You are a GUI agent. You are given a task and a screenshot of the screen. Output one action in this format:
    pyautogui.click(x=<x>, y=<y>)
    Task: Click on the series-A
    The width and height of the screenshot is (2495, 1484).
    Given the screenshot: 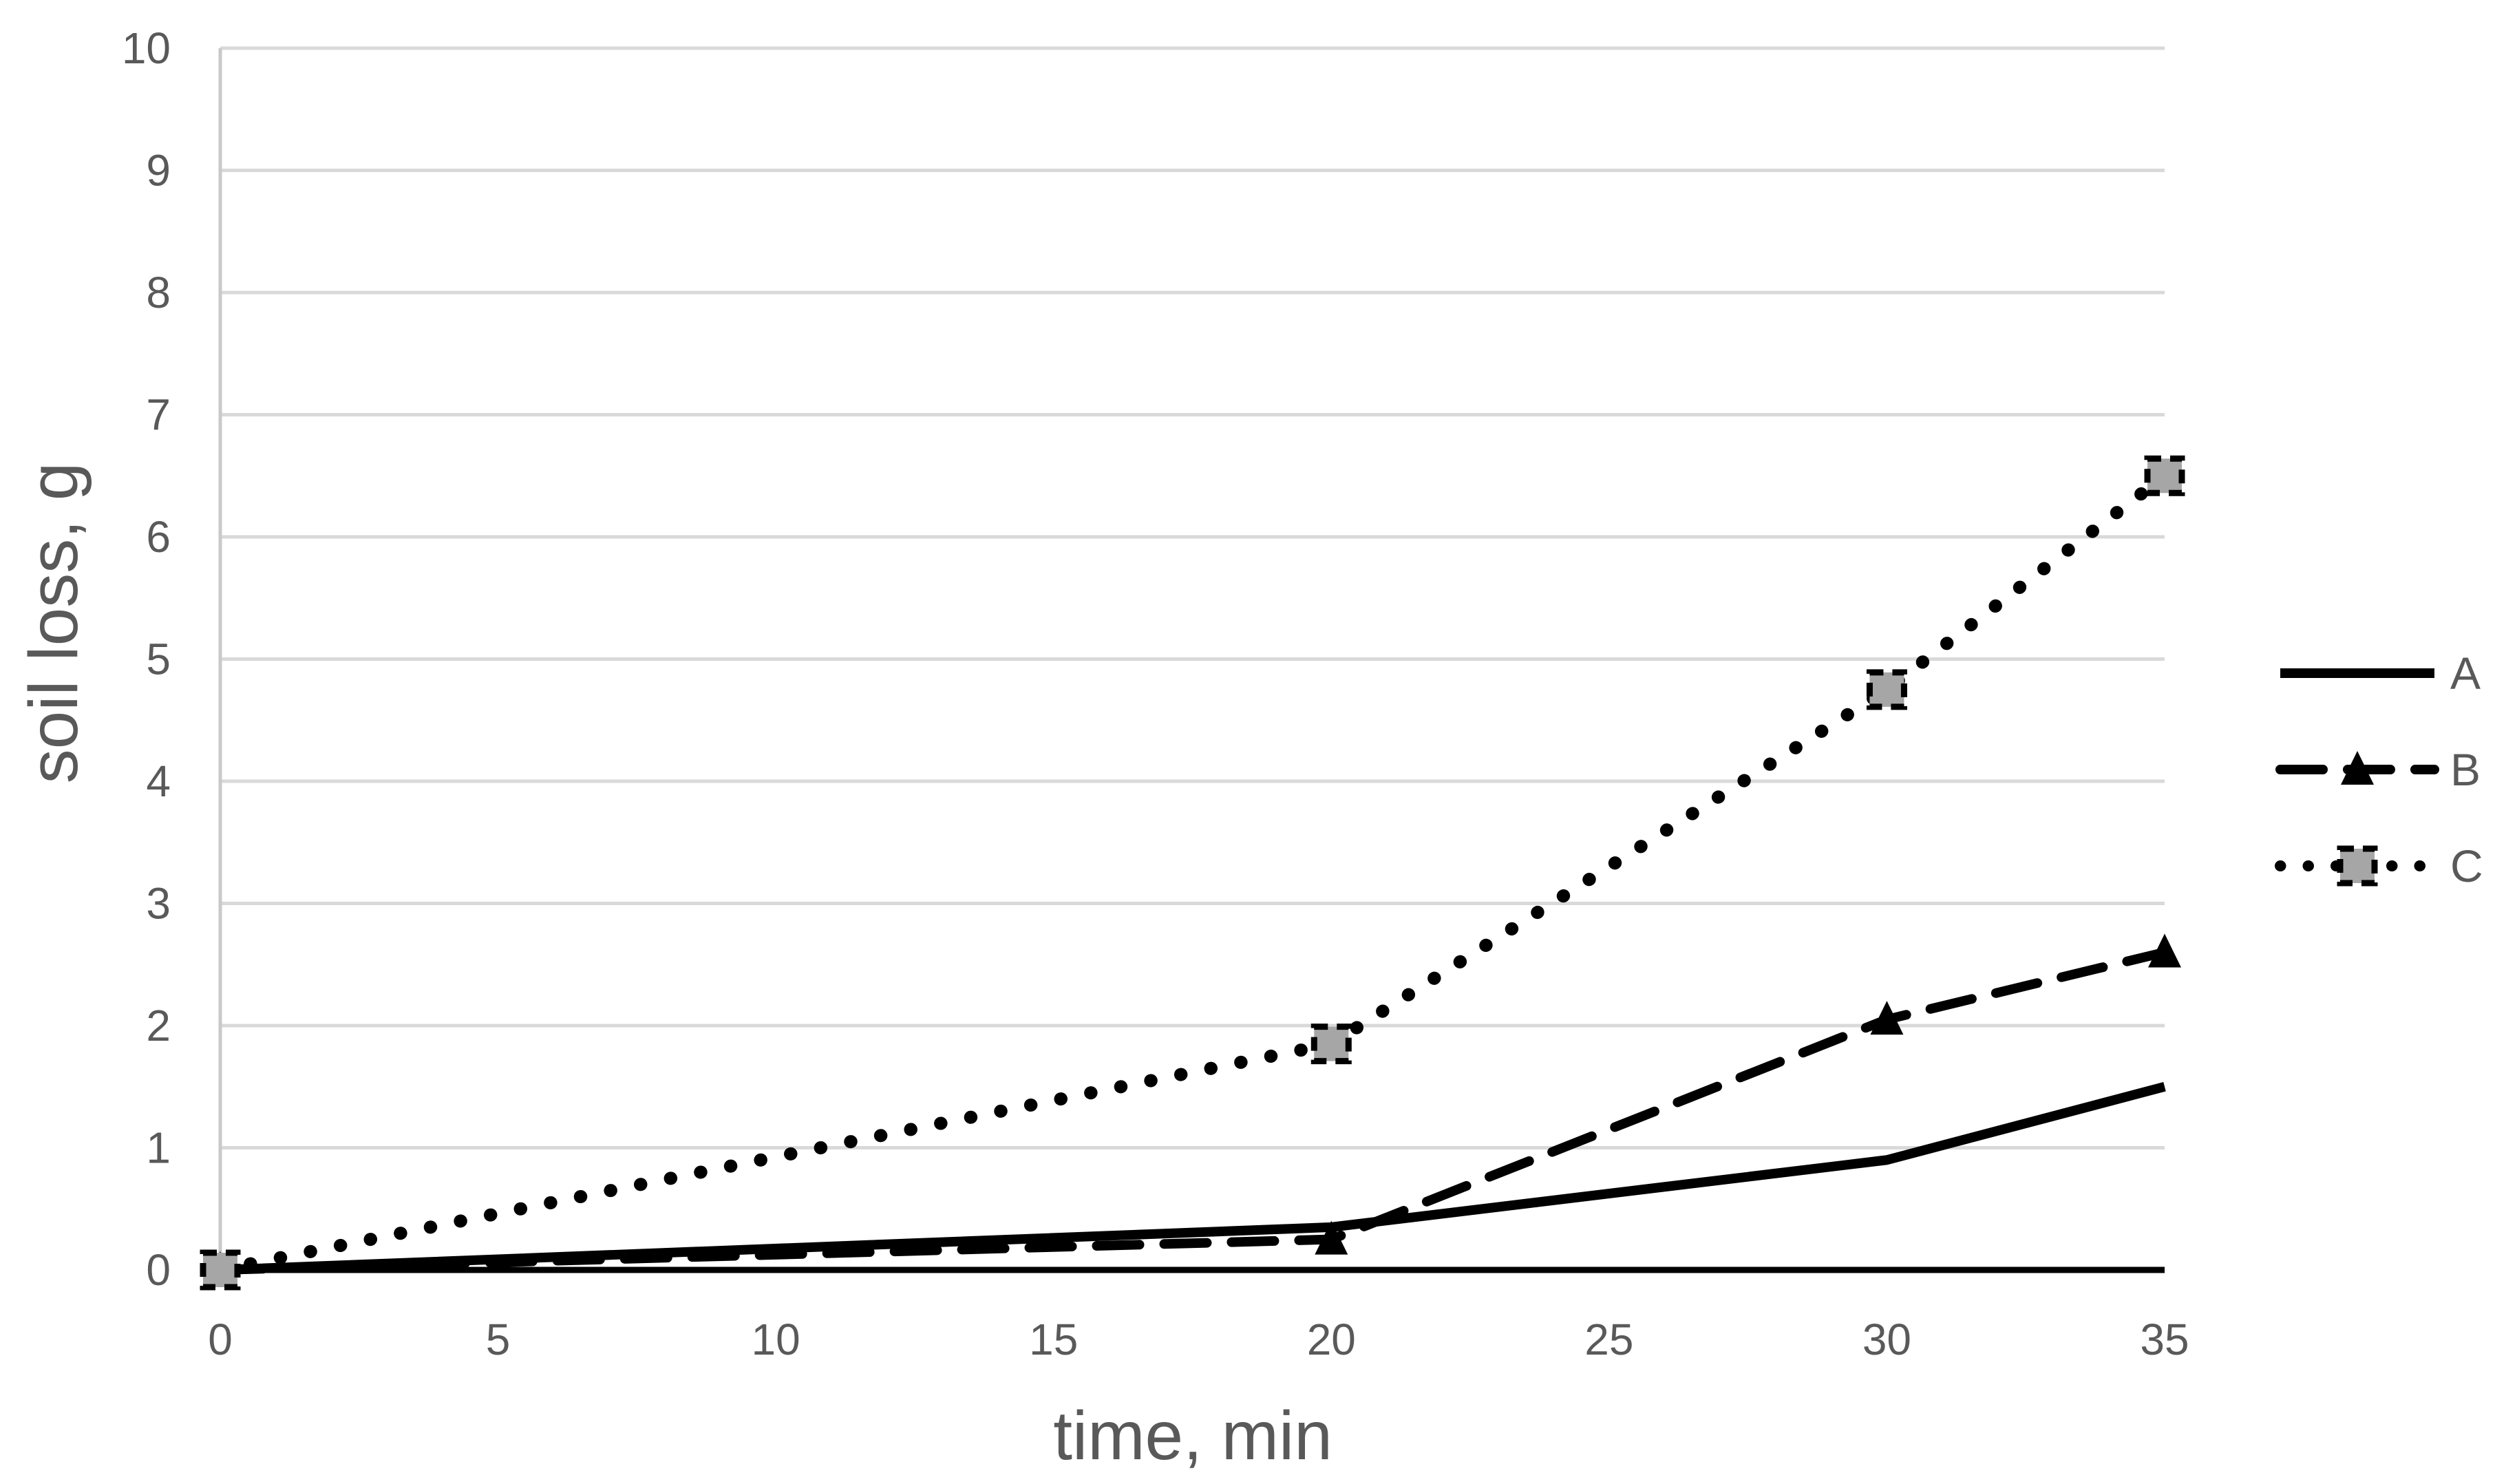 What is the action you would take?
    pyautogui.click(x=1193, y=1178)
    